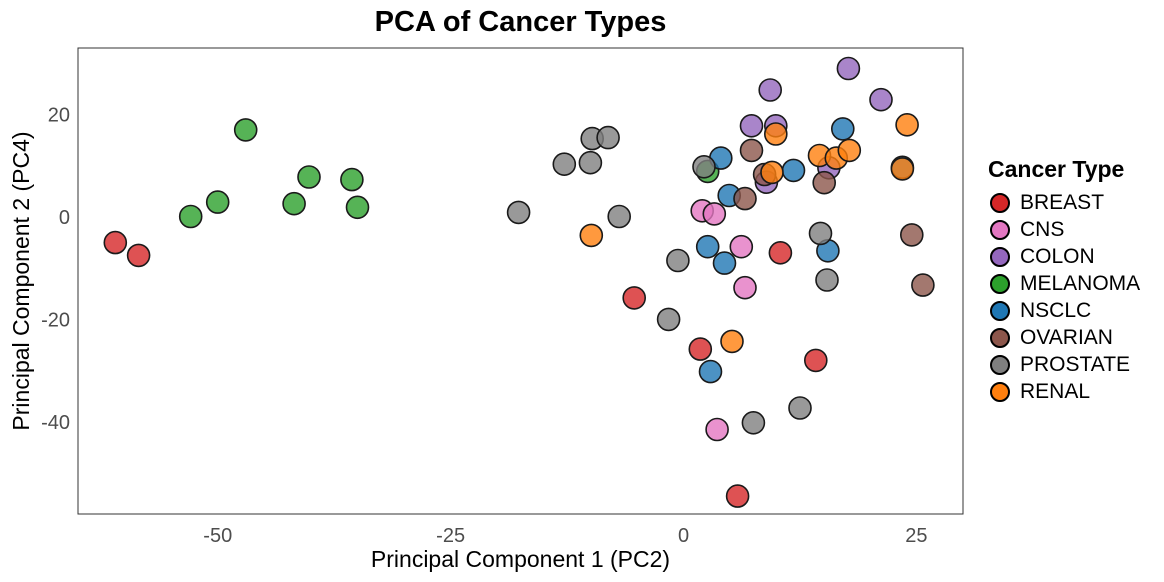 The height and width of the screenshot is (582, 1164). What do you see at coordinates (59, 116) in the screenshot?
I see `y-tick-label: 20` at bounding box center [59, 116].